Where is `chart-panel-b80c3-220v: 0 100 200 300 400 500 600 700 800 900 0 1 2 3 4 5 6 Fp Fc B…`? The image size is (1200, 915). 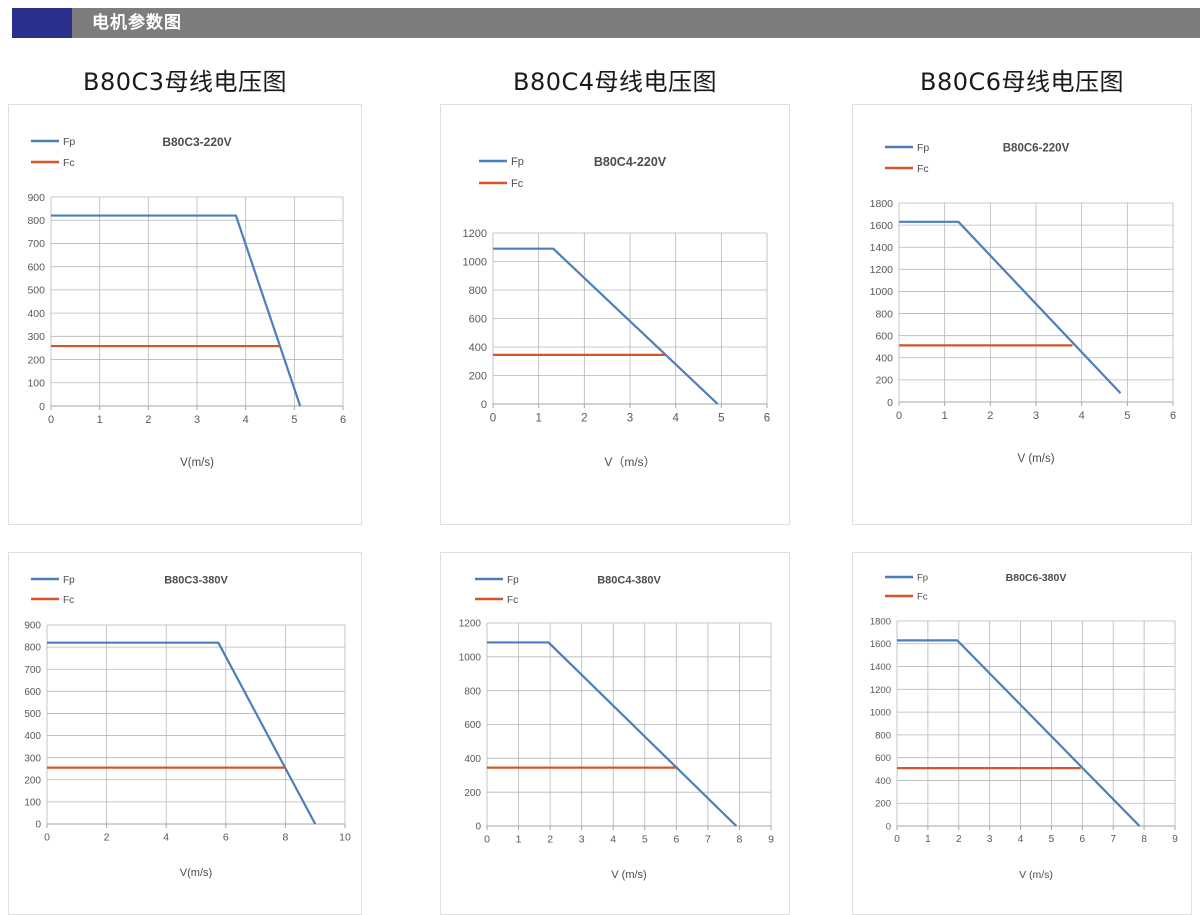
chart-panel-b80c3-220v: 0 100 200 300 400 500 600 700 800 900 0 1 2 3 4 5 6 Fp Fc B… is located at coordinates (185, 314).